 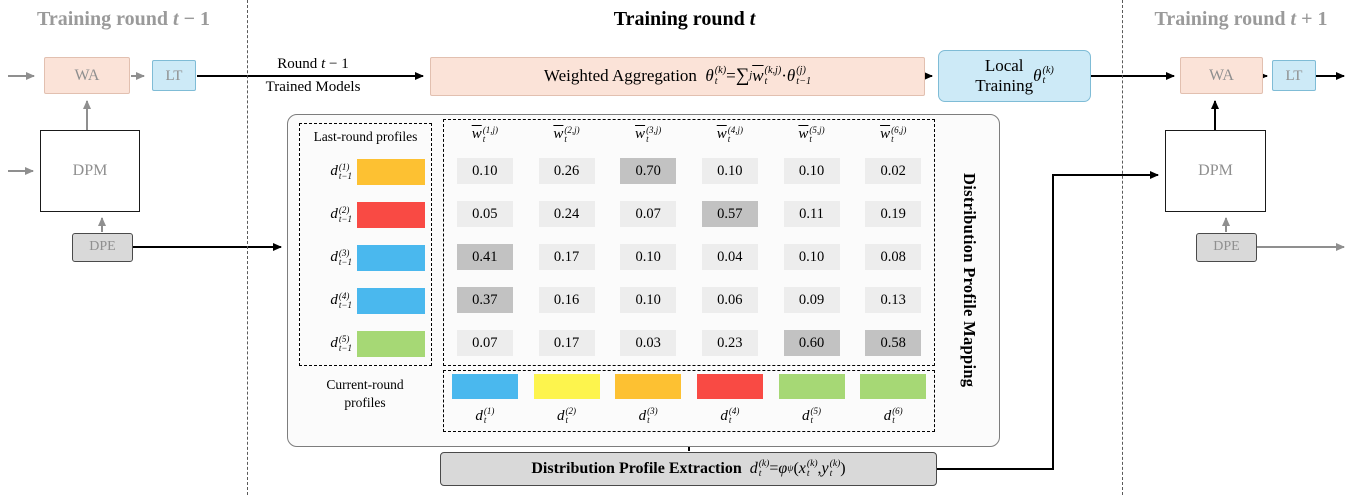 What do you see at coordinates (341, 257) in the screenshot?
I see `profile-label: d (3) t−1` at bounding box center [341, 257].